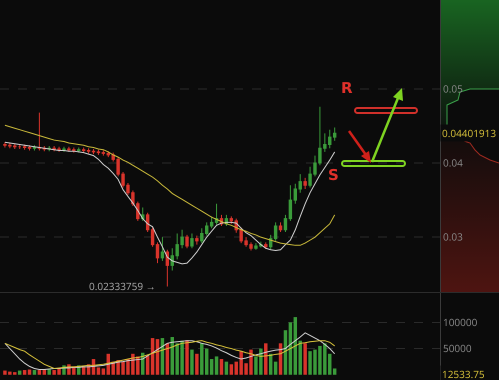  I want to click on text: R, so click(347, 88).